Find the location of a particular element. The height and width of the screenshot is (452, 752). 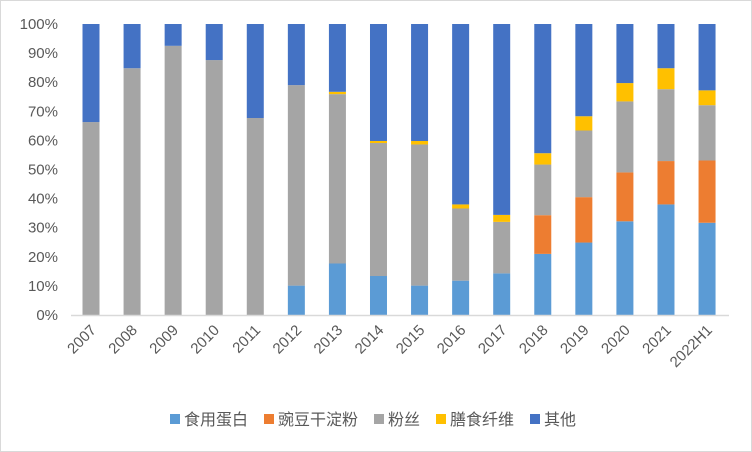

x-tick-label: 2015 is located at coordinates (411, 340).